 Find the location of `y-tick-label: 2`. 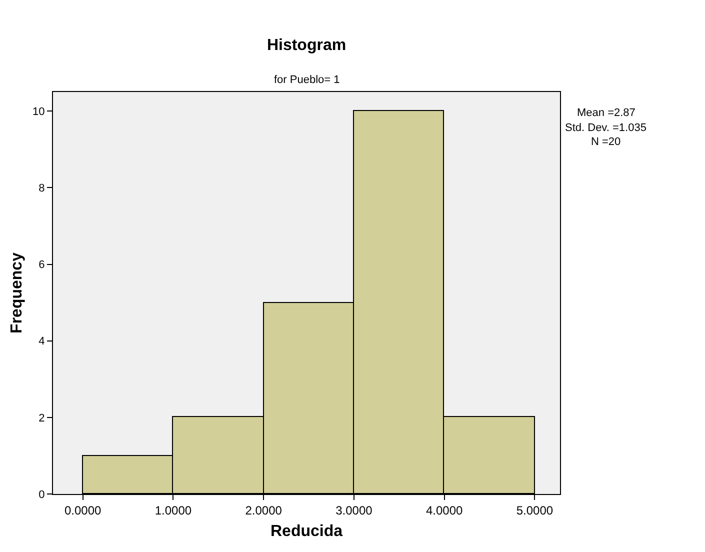

y-tick-label: 2 is located at coordinates (41, 418).